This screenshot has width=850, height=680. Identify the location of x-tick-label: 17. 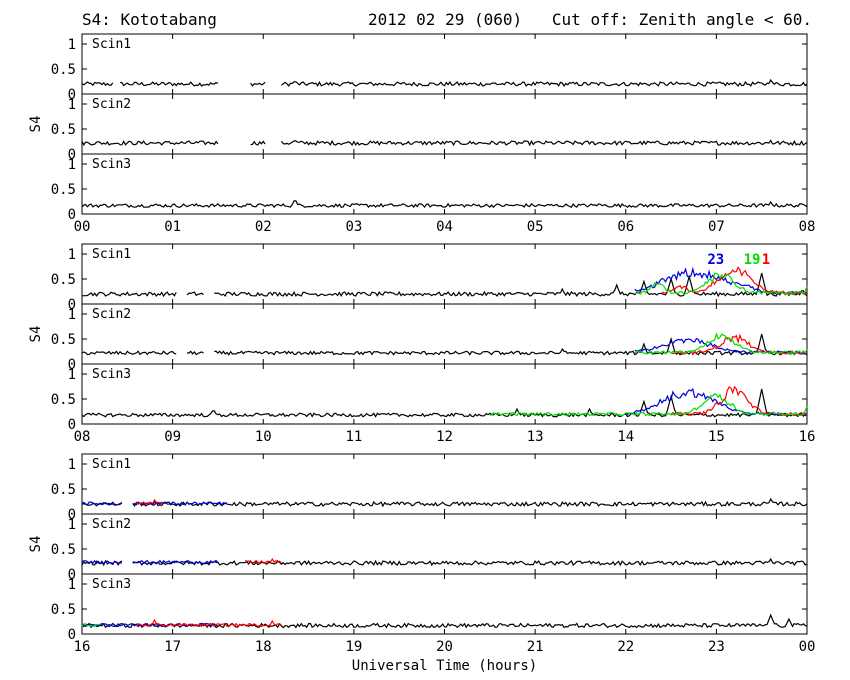
(172, 647).